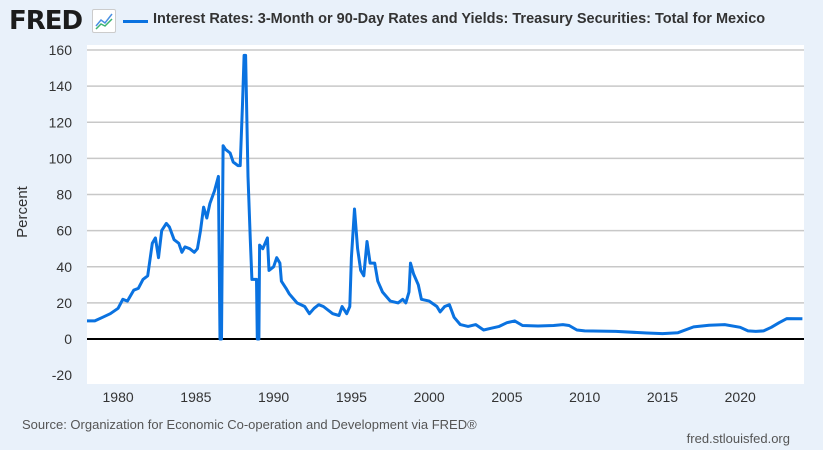 This screenshot has width=823, height=450. I want to click on y-tick-label: -20, so click(62, 375).